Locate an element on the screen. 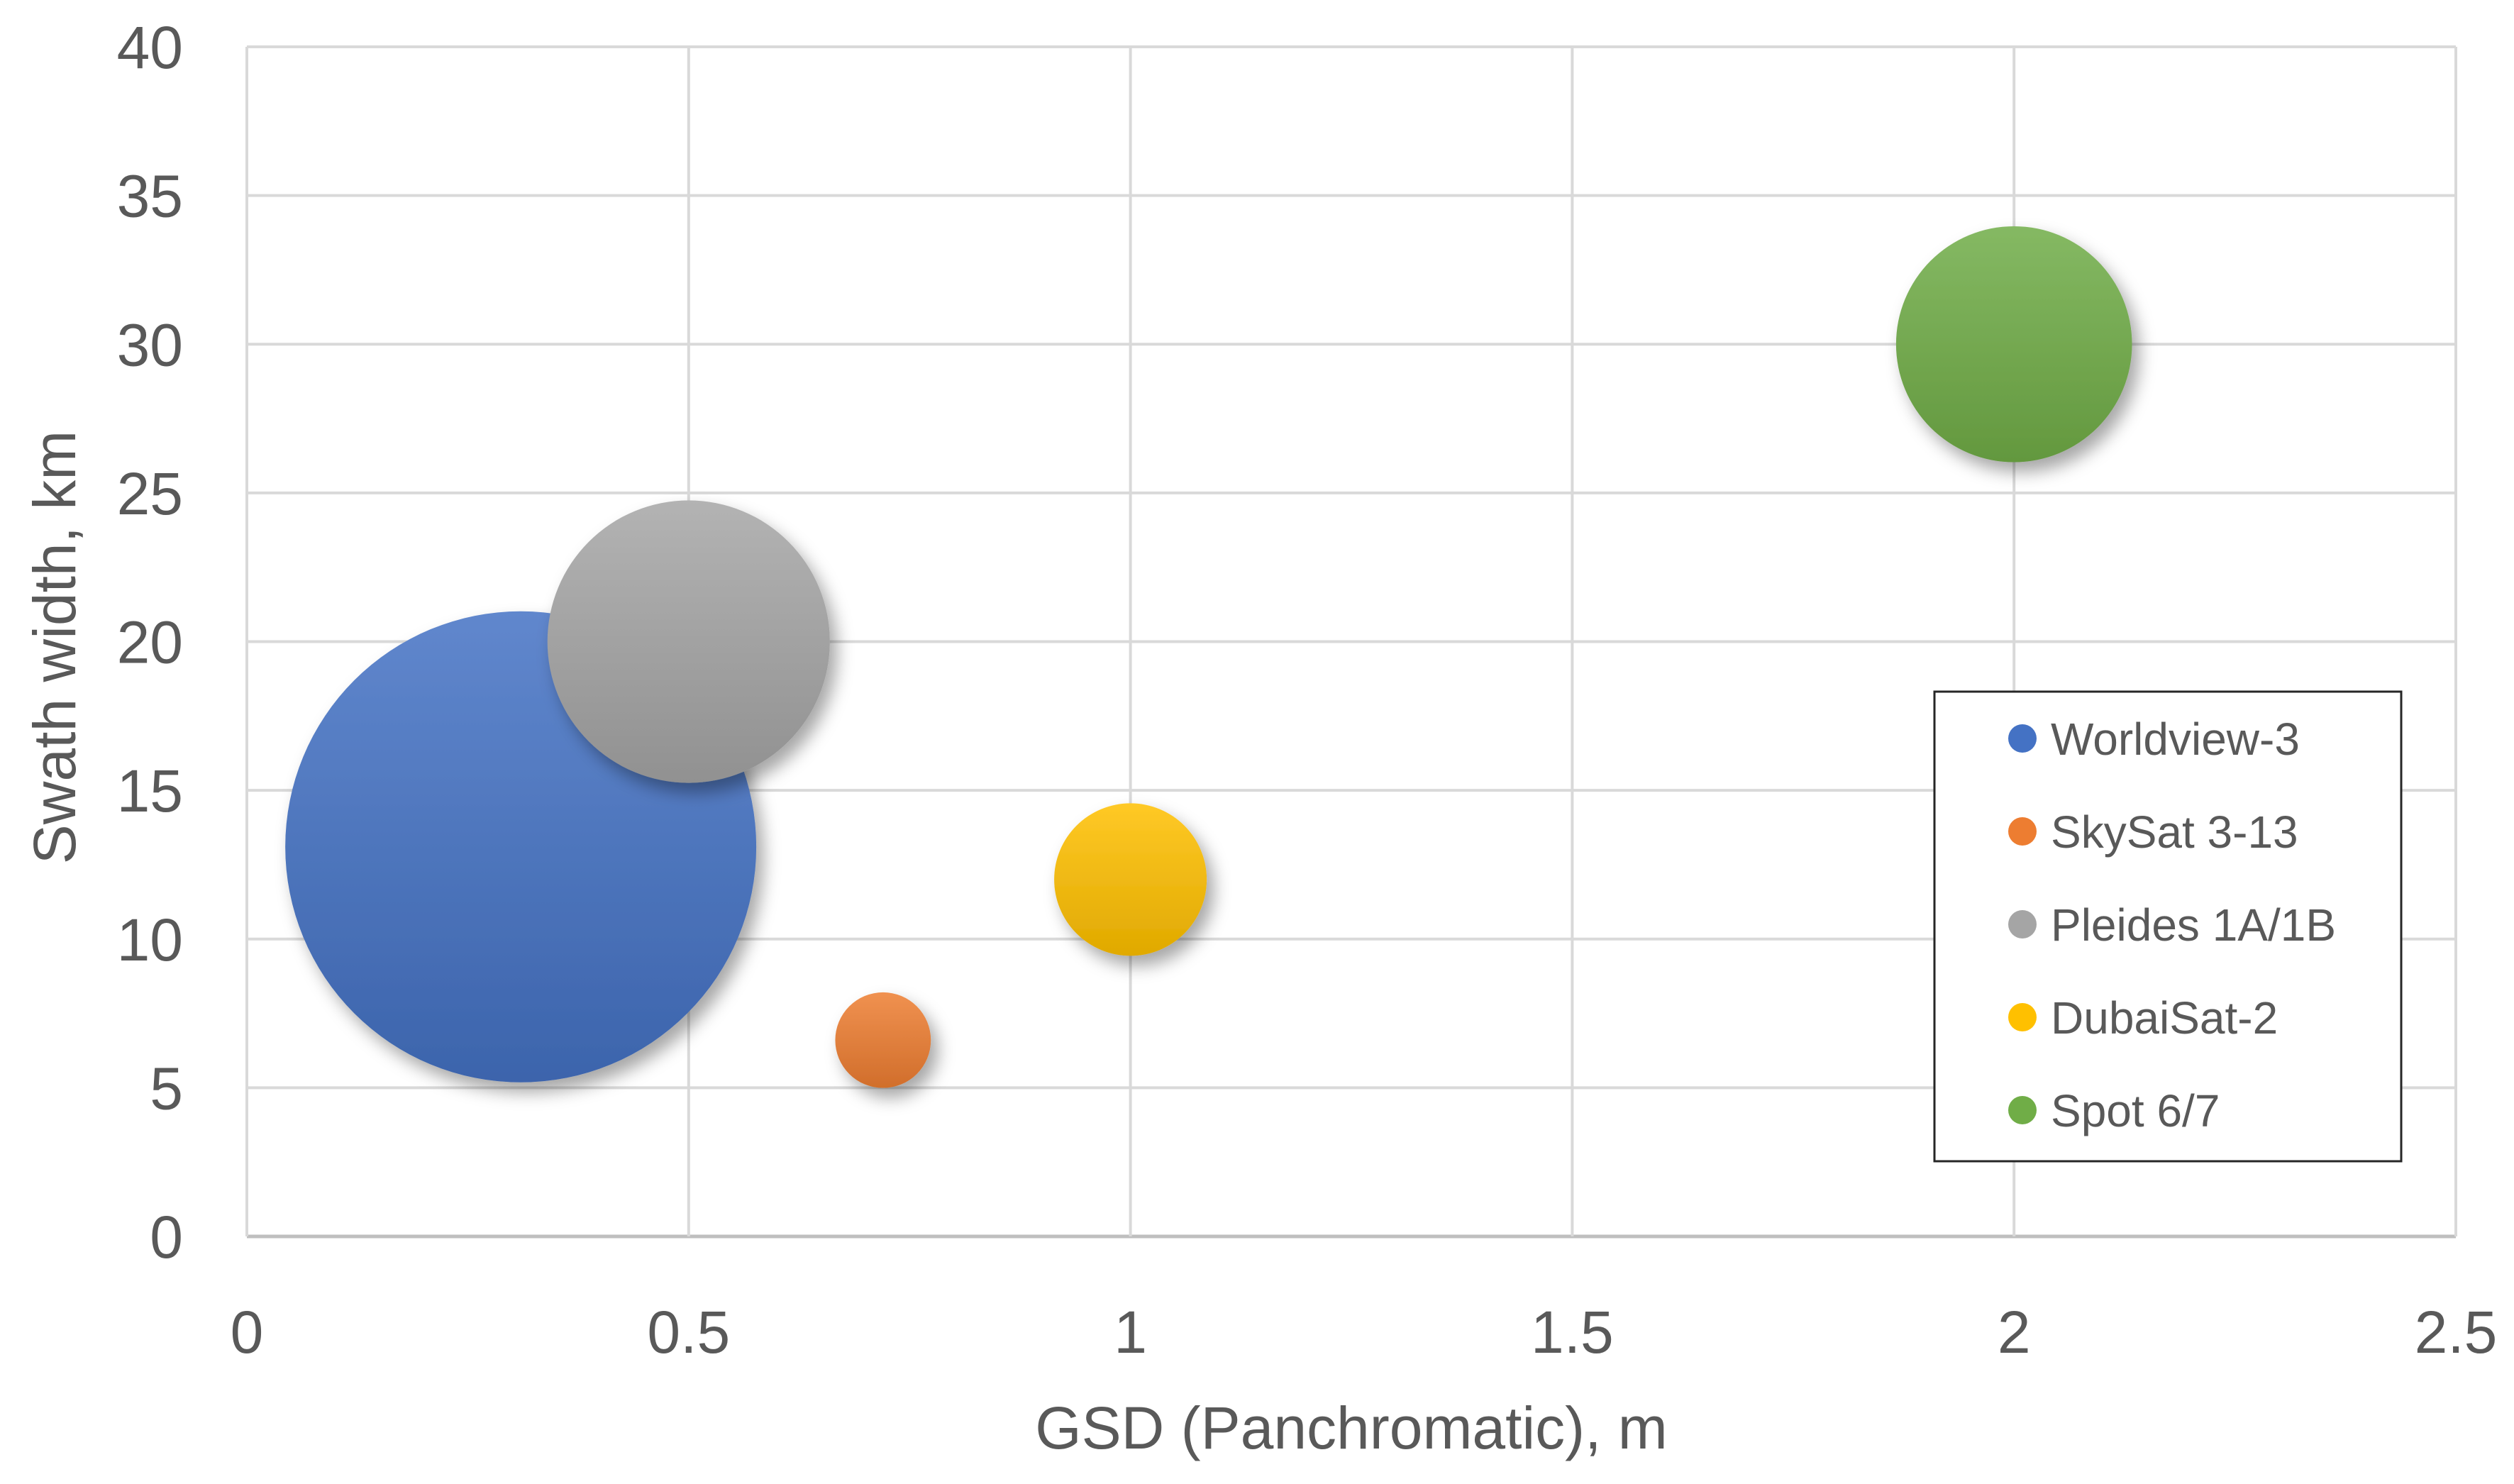 This screenshot has width=2514, height=1484. x-tick-label: 1.5 is located at coordinates (1572, 1333).